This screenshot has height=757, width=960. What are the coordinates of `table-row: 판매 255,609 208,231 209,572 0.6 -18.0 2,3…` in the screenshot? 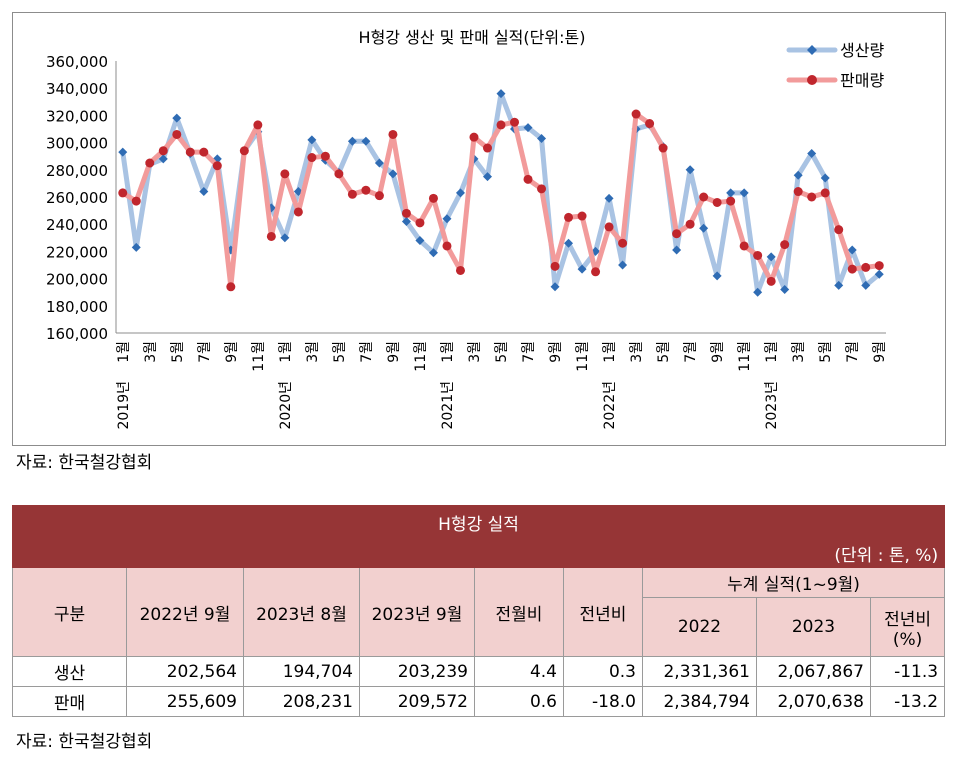 It's located at (479, 701).